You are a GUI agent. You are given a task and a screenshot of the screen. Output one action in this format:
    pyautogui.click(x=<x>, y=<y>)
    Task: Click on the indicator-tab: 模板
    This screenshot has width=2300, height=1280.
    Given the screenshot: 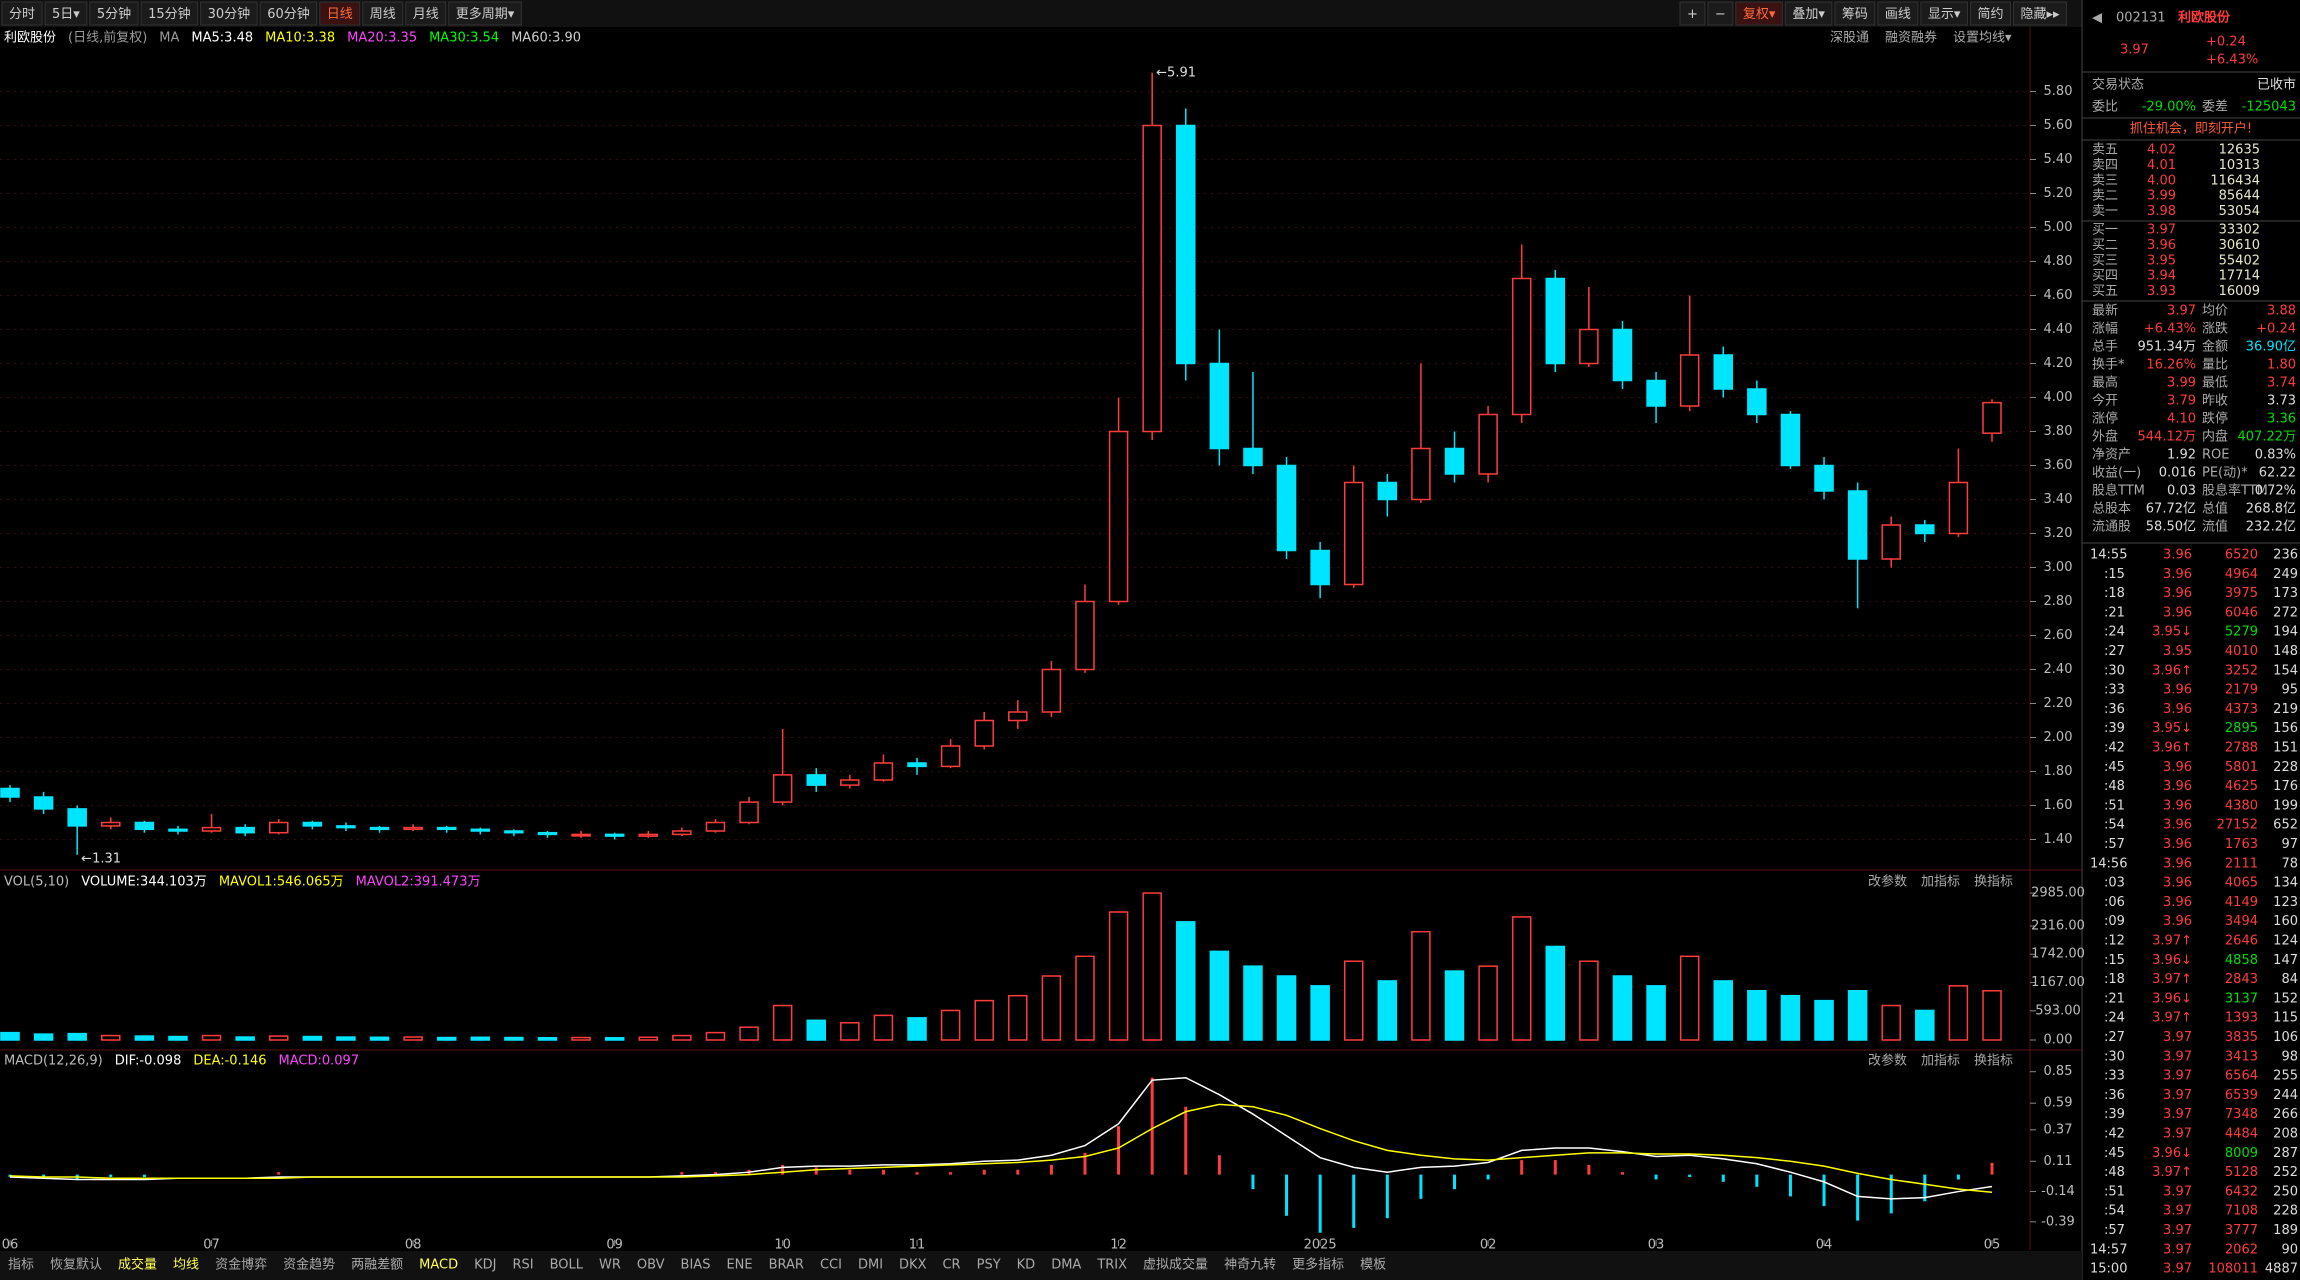 What is the action you would take?
    pyautogui.click(x=1373, y=1265)
    